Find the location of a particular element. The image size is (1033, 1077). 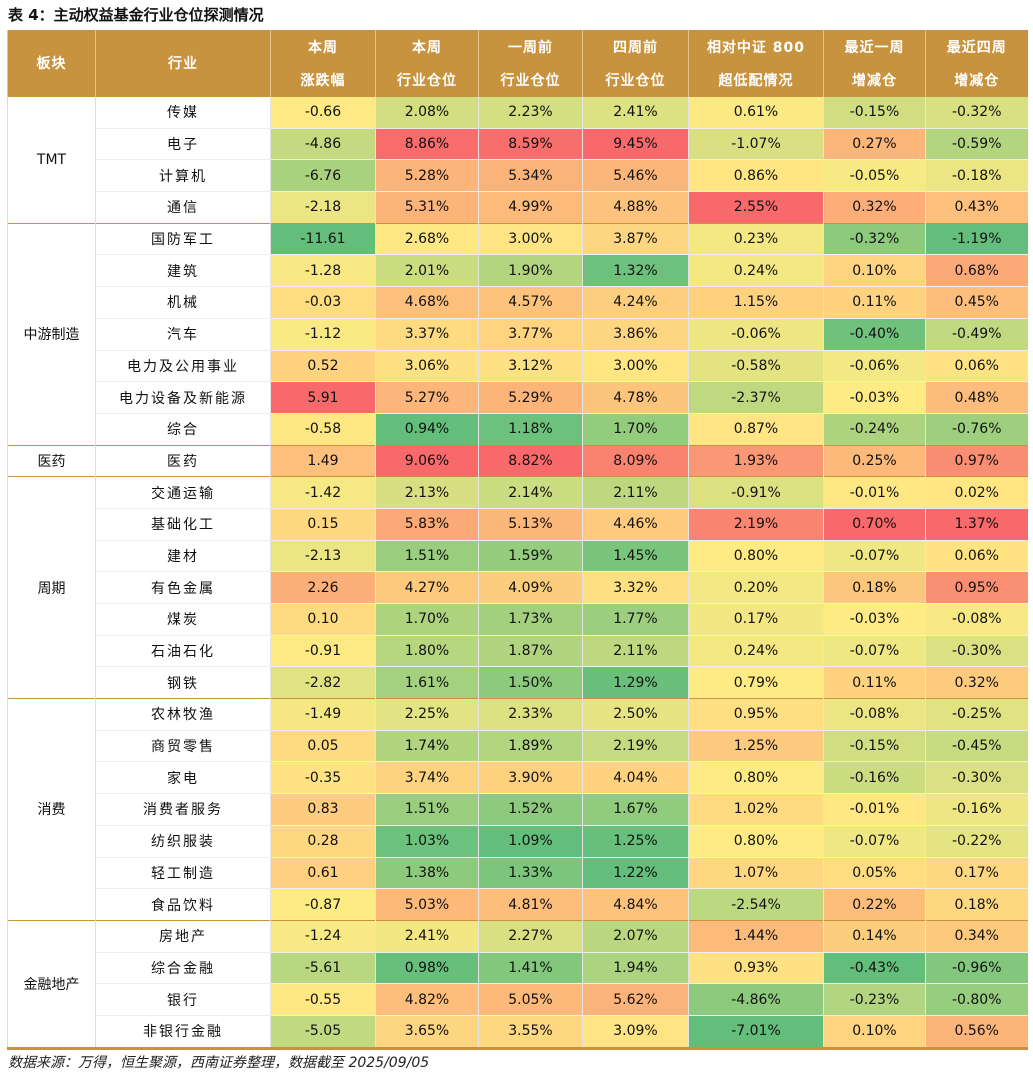

industry-cell: 综合金融 is located at coordinates (183, 967).